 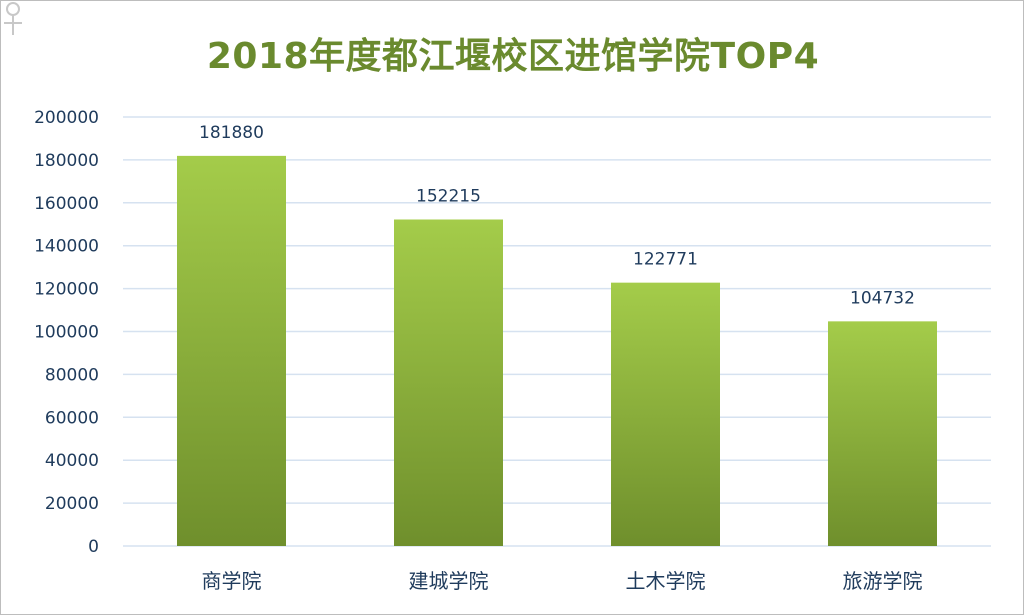 What do you see at coordinates (513, 56) in the screenshot?
I see `chart-title: 2018年度都江堰校区进馆学院TOP4` at bounding box center [513, 56].